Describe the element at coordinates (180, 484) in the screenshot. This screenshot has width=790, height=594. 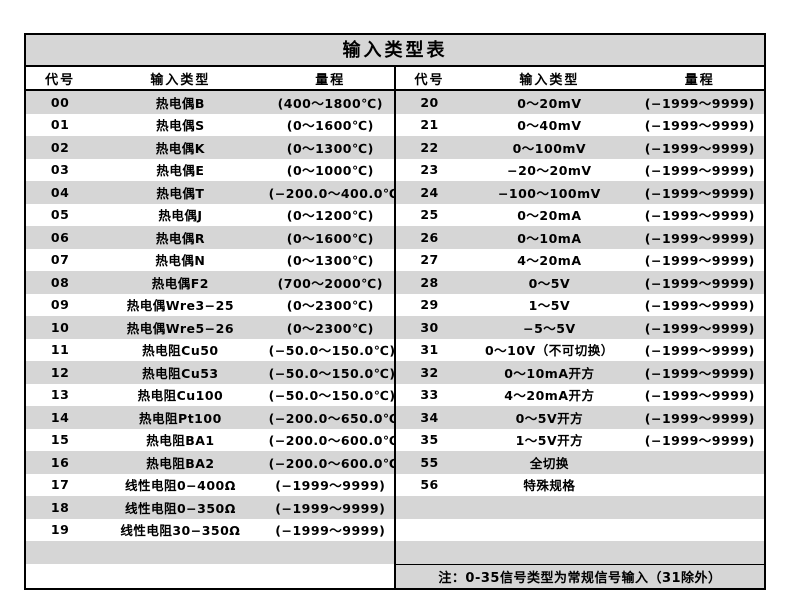
I see `row-17-type-left: 线性电阻0−400Ω` at that location.